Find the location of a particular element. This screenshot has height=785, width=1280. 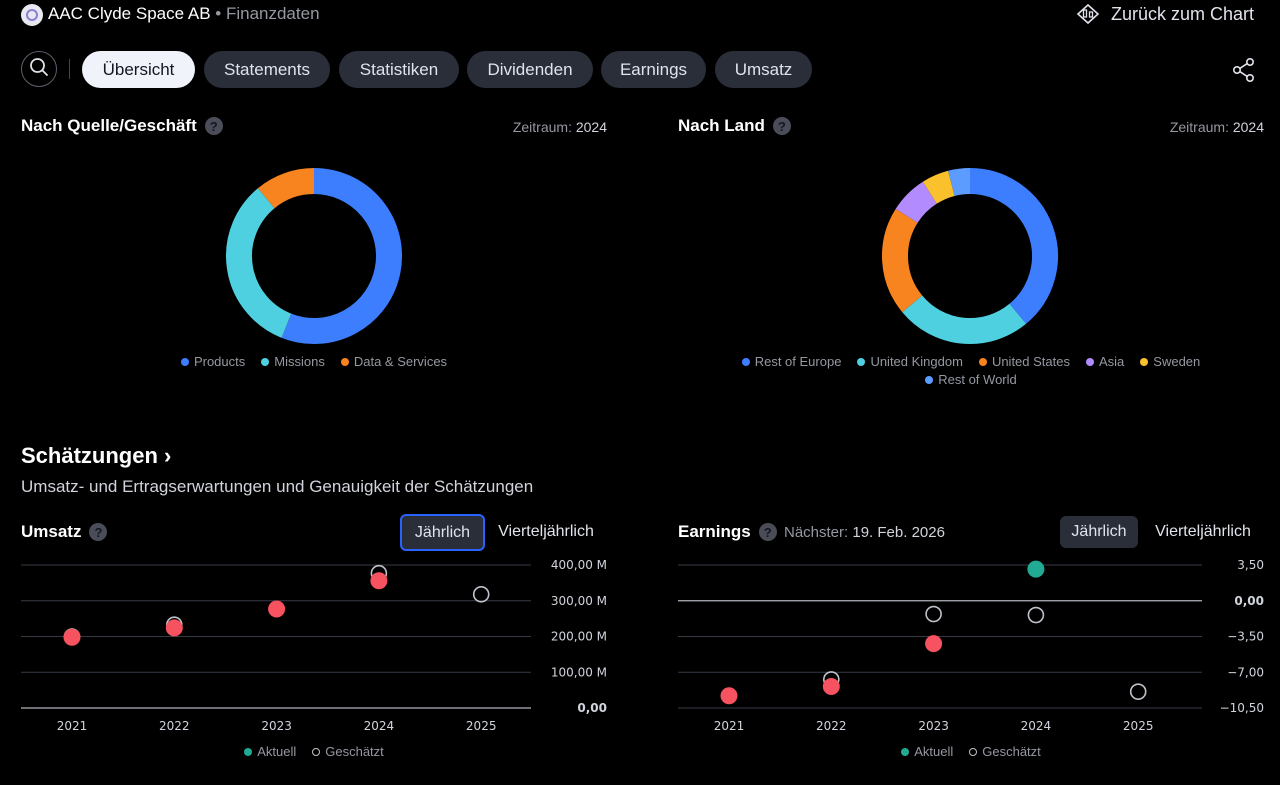

search-icon is located at coordinates (39, 69).